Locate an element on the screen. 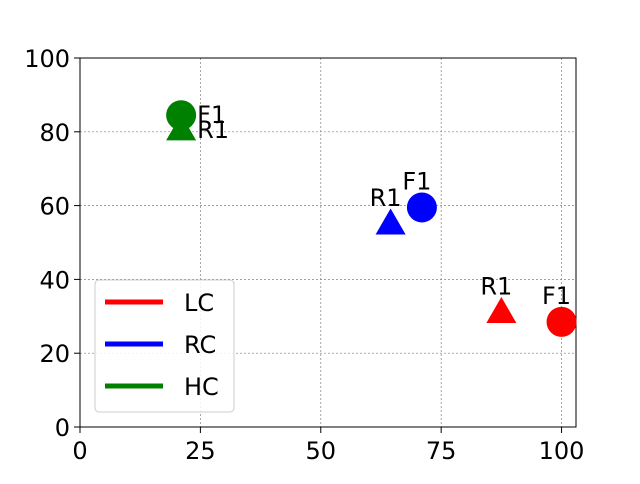  x-tick-label: 100 is located at coordinates (562, 451).